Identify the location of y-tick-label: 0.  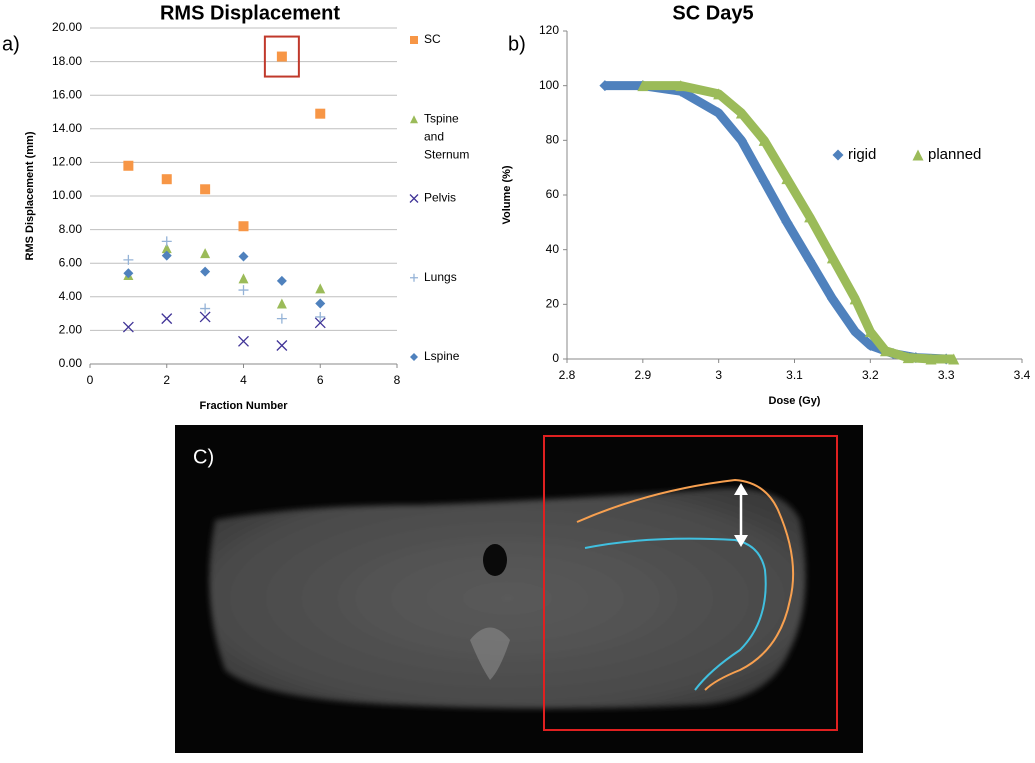
(555, 358).